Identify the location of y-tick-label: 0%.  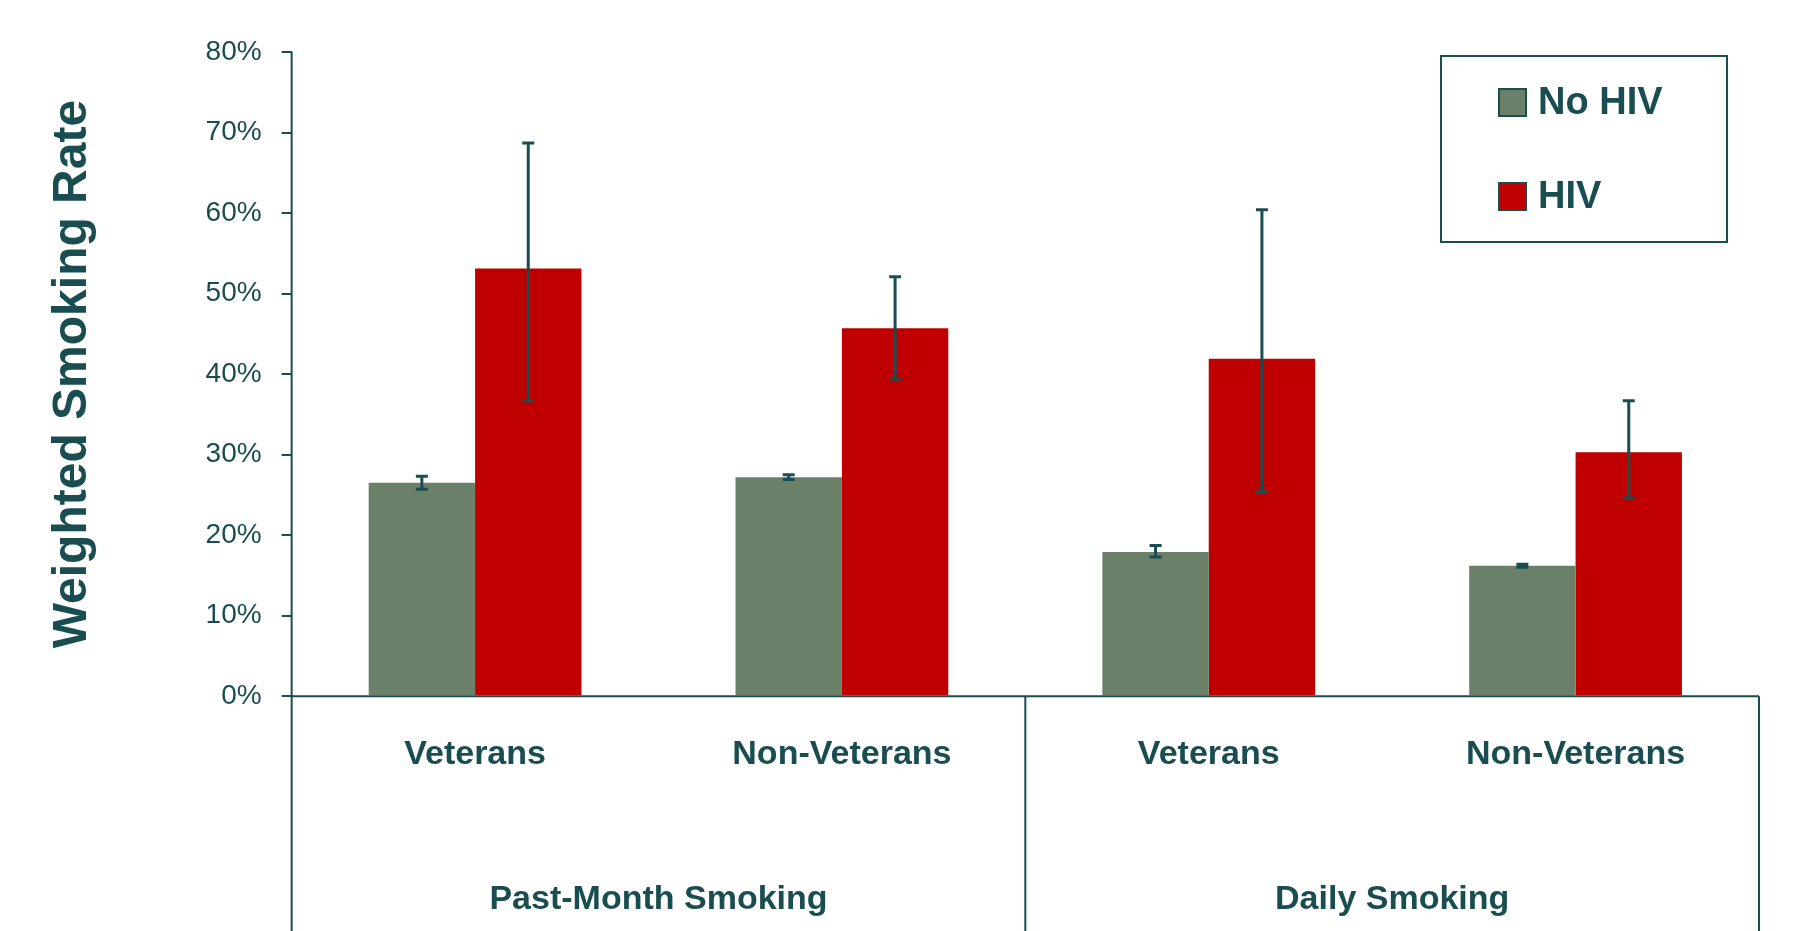
(241, 694).